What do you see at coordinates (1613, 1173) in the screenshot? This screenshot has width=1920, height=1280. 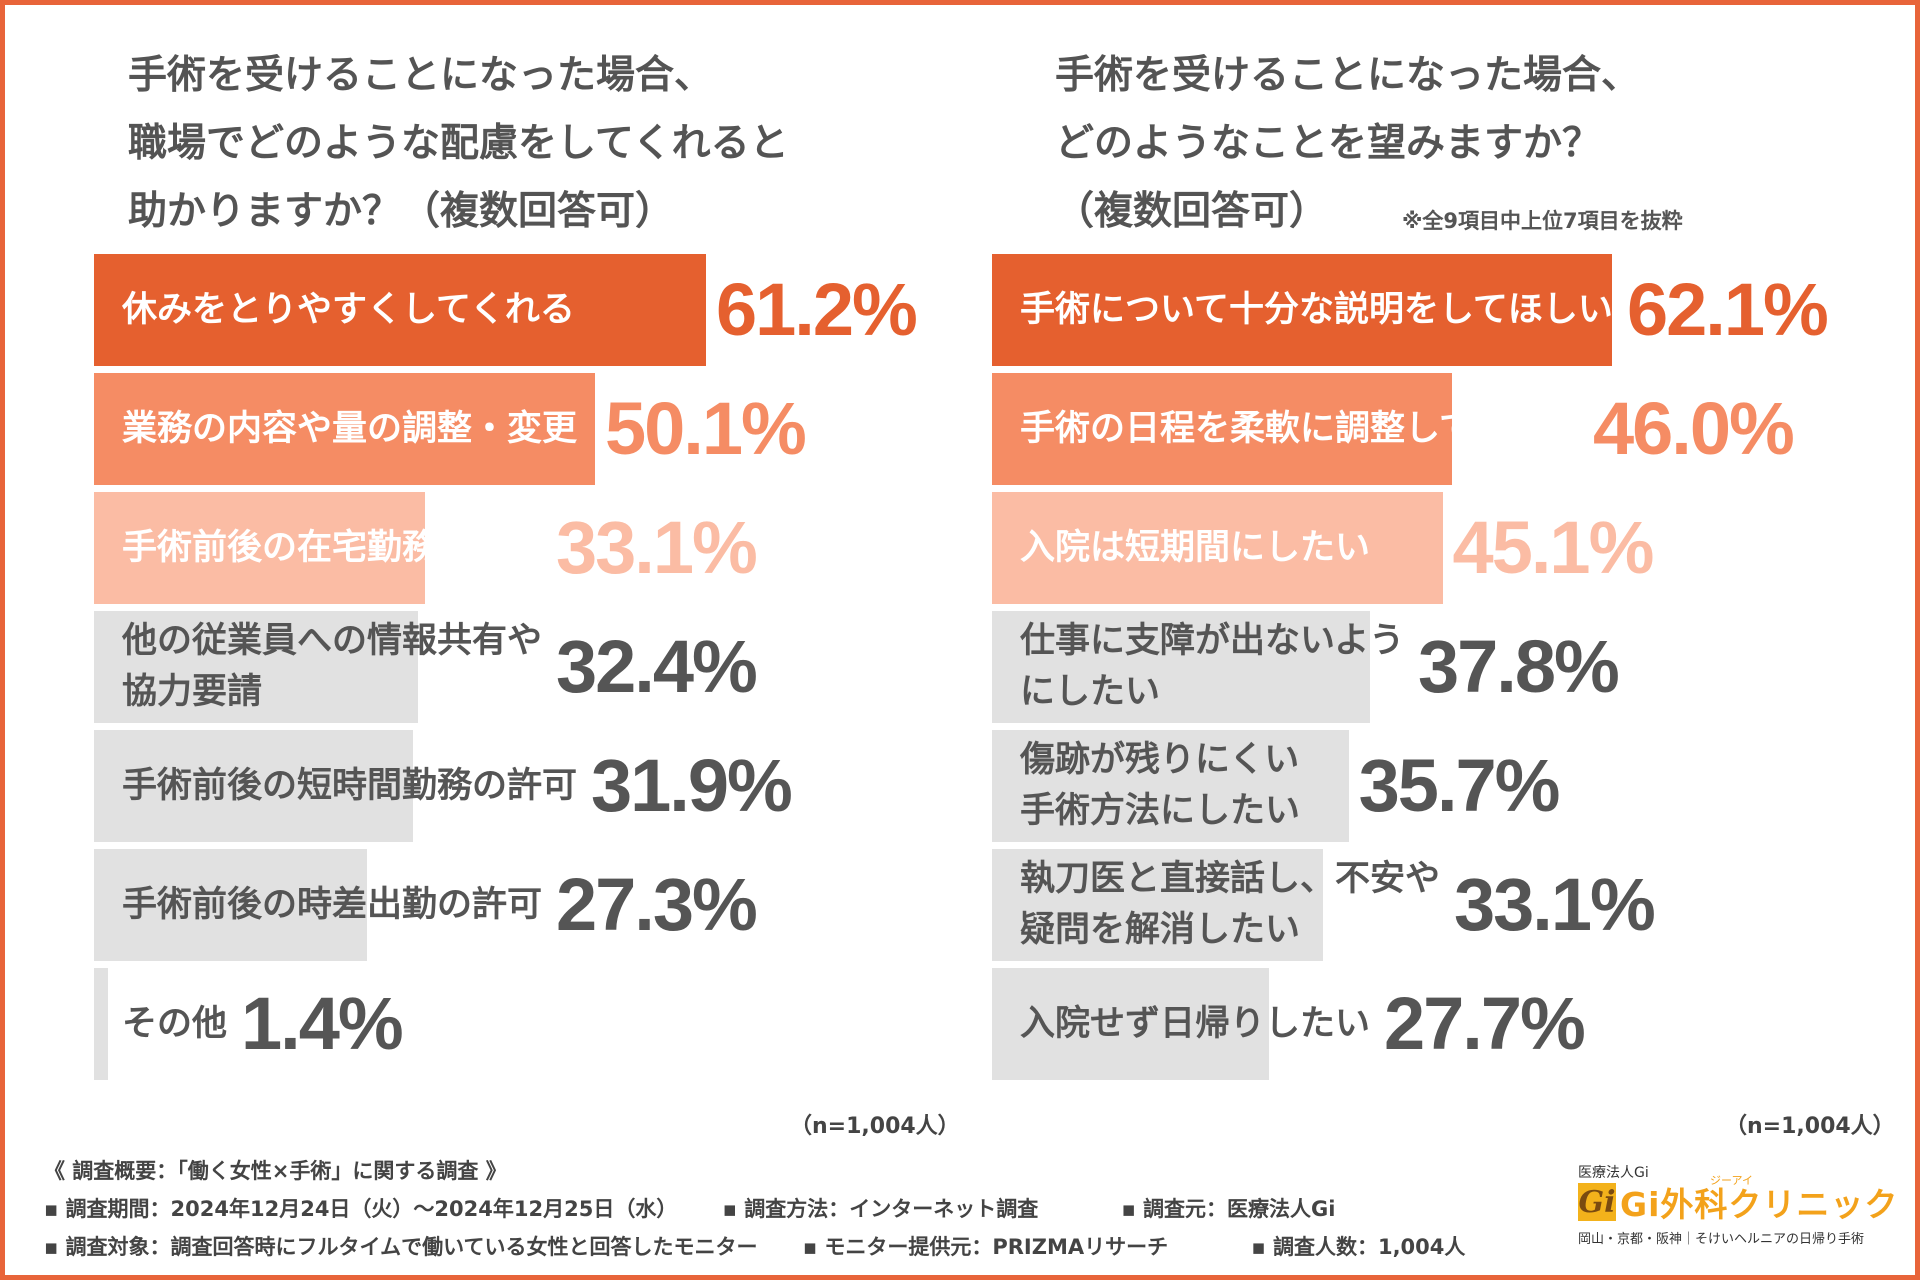 I see `logo-org-name: 医療法人Gi` at bounding box center [1613, 1173].